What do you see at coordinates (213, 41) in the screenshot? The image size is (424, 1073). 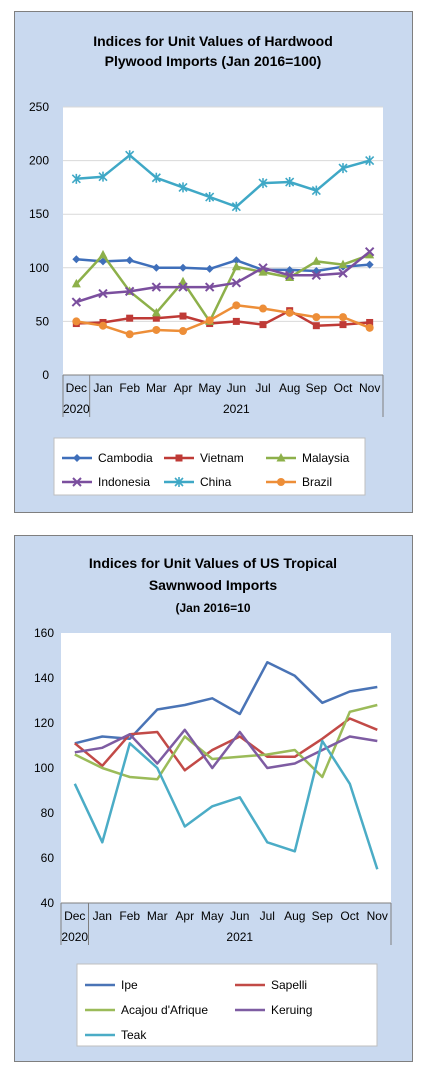 I see `chart-title-line1: Indices for Unit Values of Hardwood` at bounding box center [213, 41].